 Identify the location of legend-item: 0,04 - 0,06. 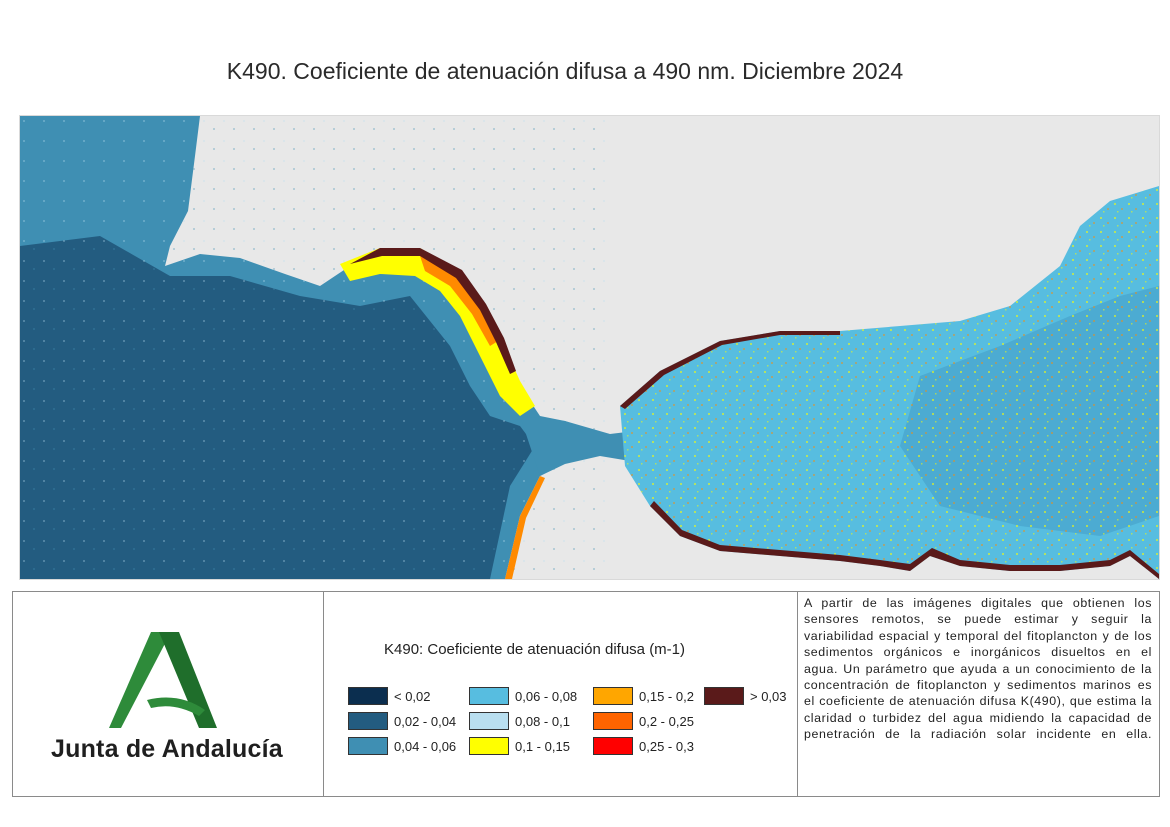
(402, 746).